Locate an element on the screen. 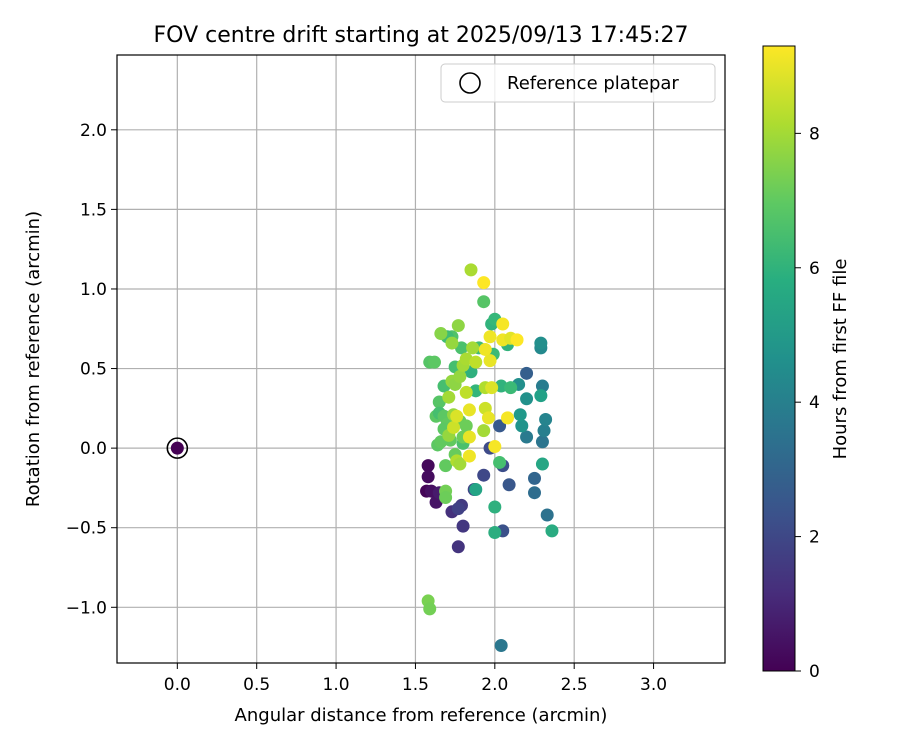 This screenshot has height=750, width=900. legend-label-reference: Reference platepar is located at coordinates (593, 83).